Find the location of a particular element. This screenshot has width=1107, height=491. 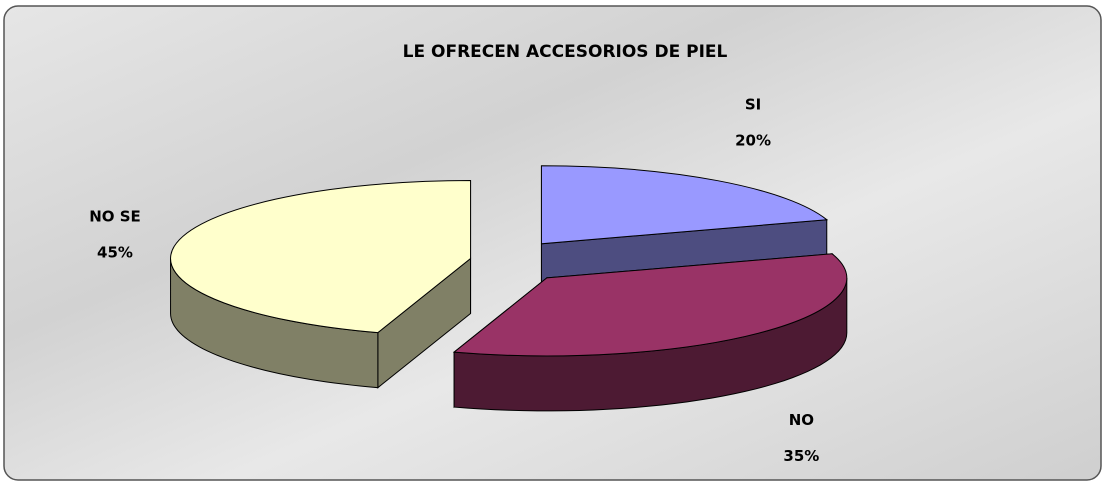

slice-value-label: 35% is located at coordinates (801, 456).